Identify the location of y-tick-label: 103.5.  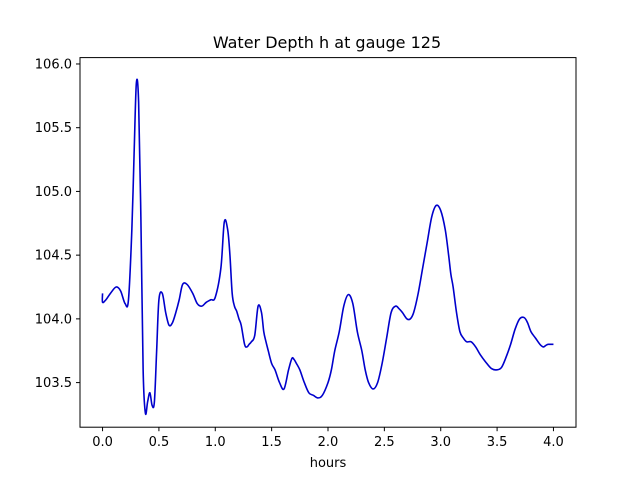
(53, 383).